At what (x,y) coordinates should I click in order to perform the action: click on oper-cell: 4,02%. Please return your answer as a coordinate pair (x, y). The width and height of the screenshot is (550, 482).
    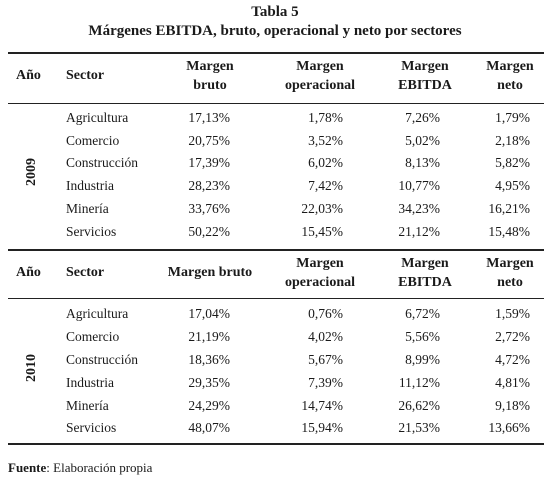
    Looking at the image, I should click on (325, 336).